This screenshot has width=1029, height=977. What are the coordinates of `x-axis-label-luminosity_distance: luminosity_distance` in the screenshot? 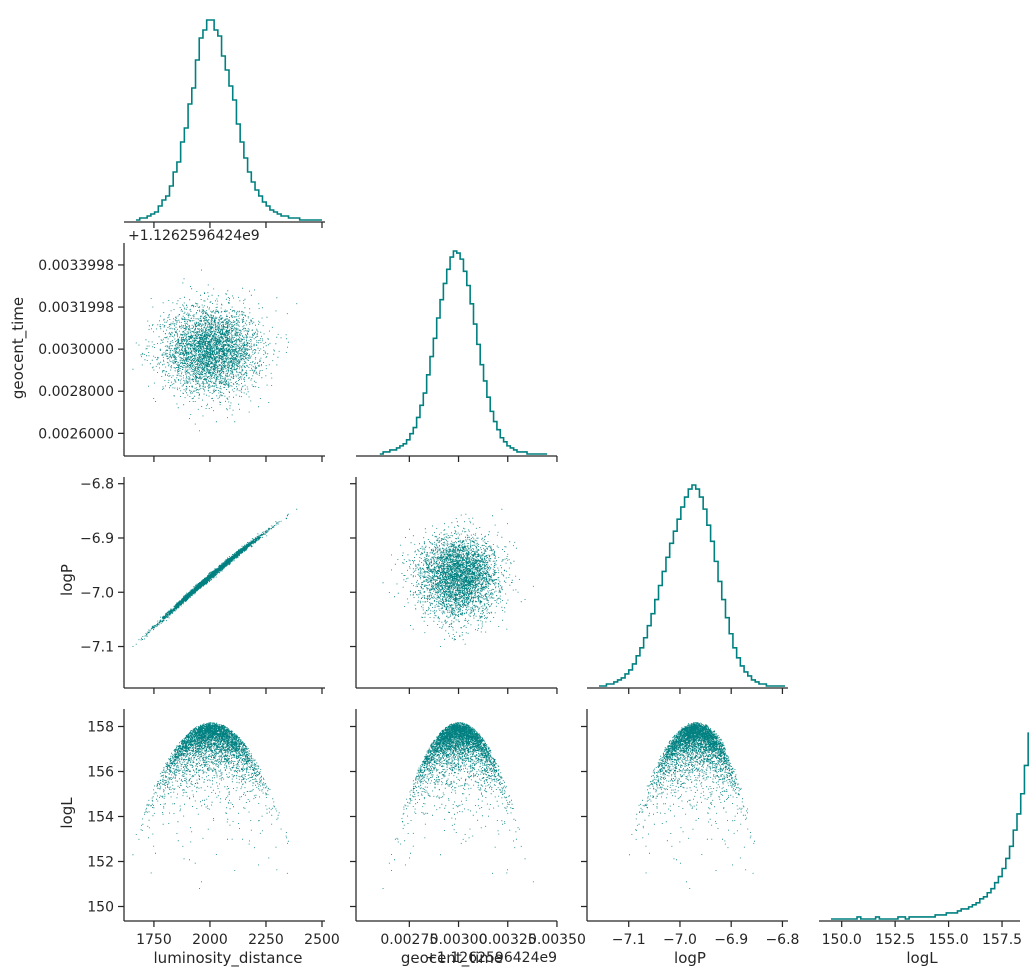 It's located at (228, 958).